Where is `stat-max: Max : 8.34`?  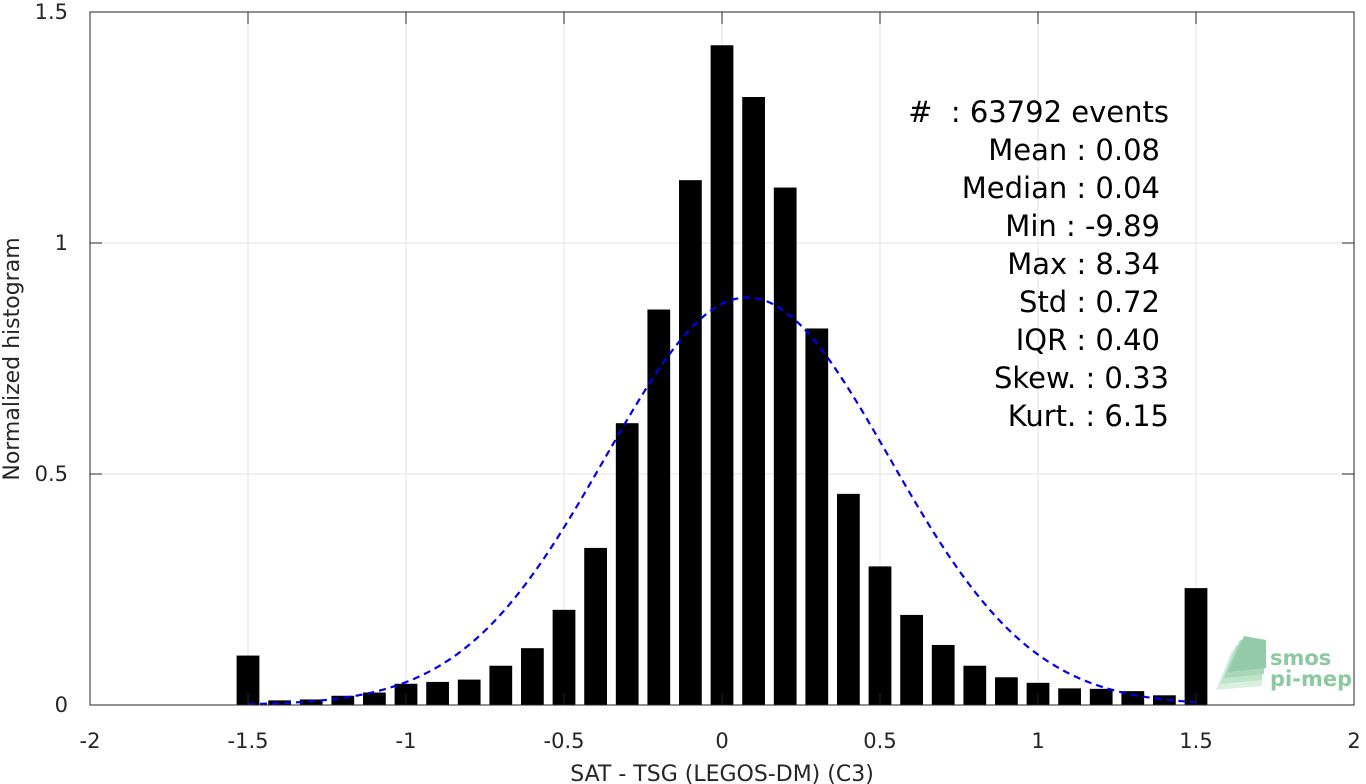 stat-max: Max : 8.34 is located at coordinates (1083, 264).